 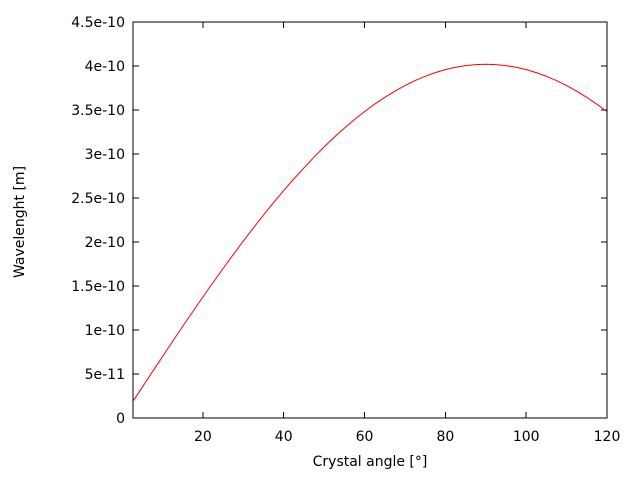 What do you see at coordinates (120, 419) in the screenshot?
I see `y-tick-label: 0` at bounding box center [120, 419].